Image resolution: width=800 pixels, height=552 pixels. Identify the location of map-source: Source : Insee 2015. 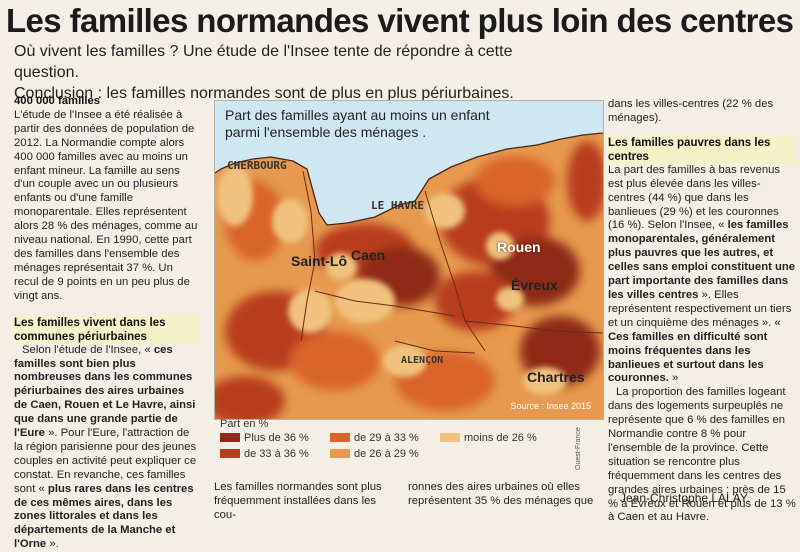
(550, 406).